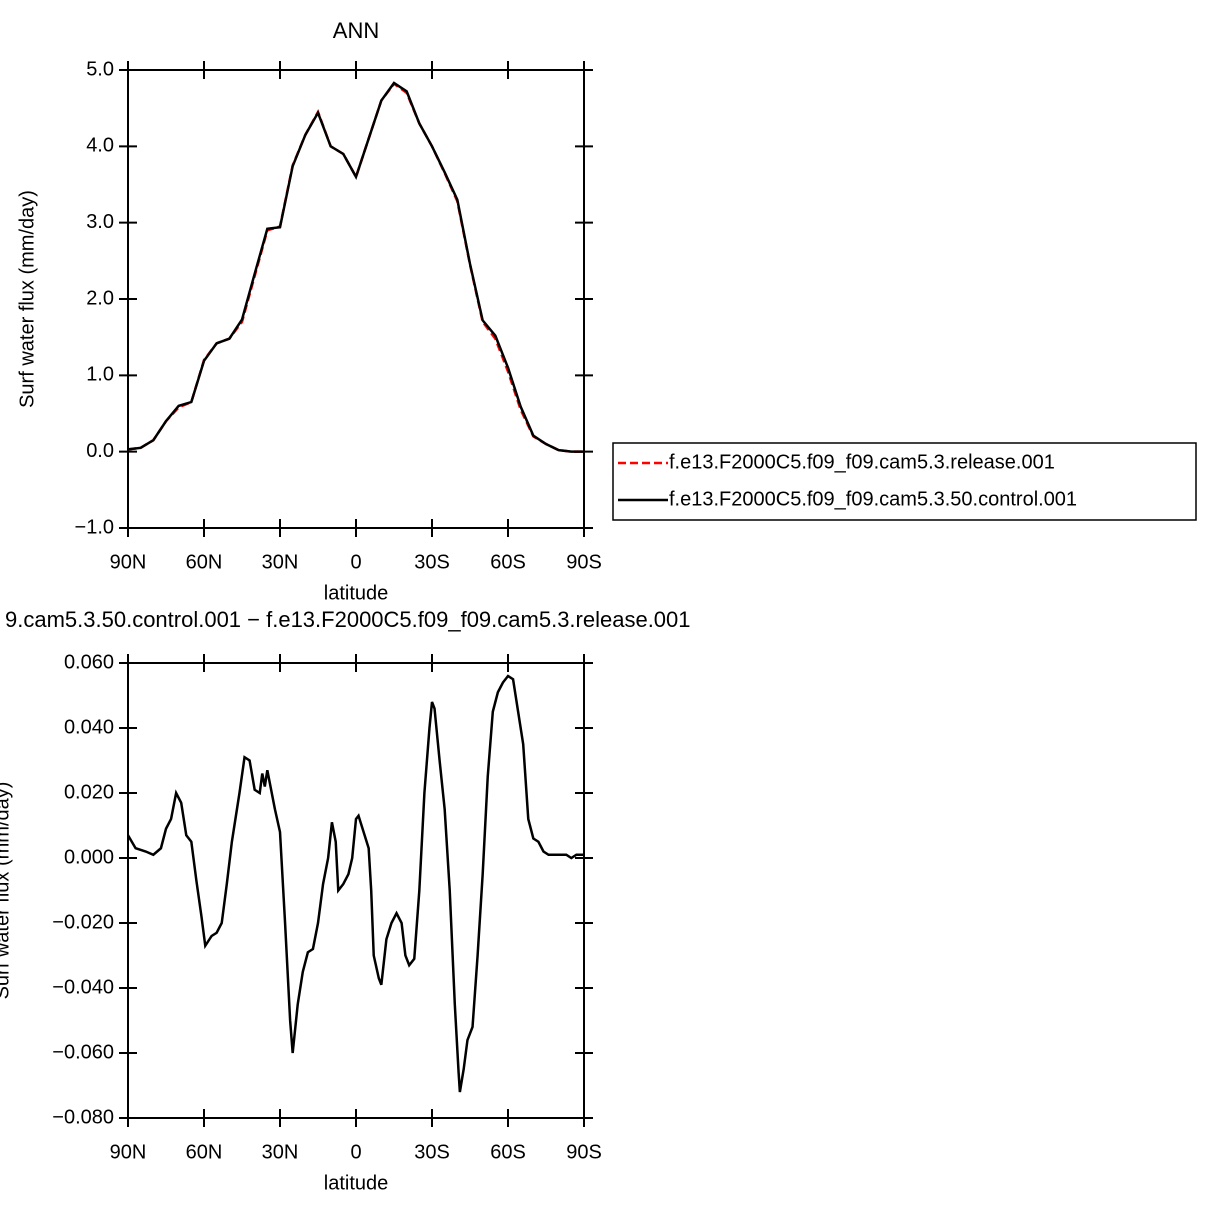 The image size is (1213, 1218). I want to click on y-tick-label: 0.060, so click(89, 662).